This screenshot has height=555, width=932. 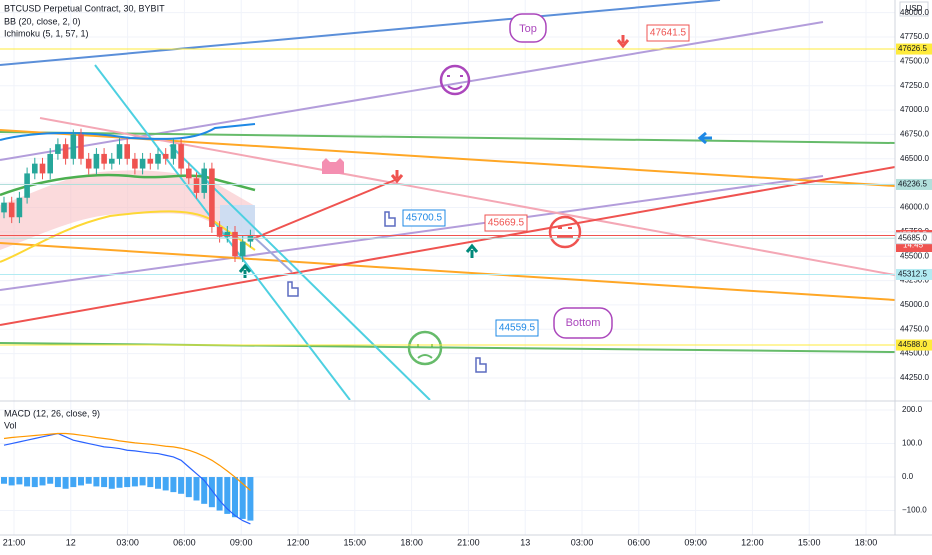 I want to click on price-label: 47626.5, so click(x=912, y=48).